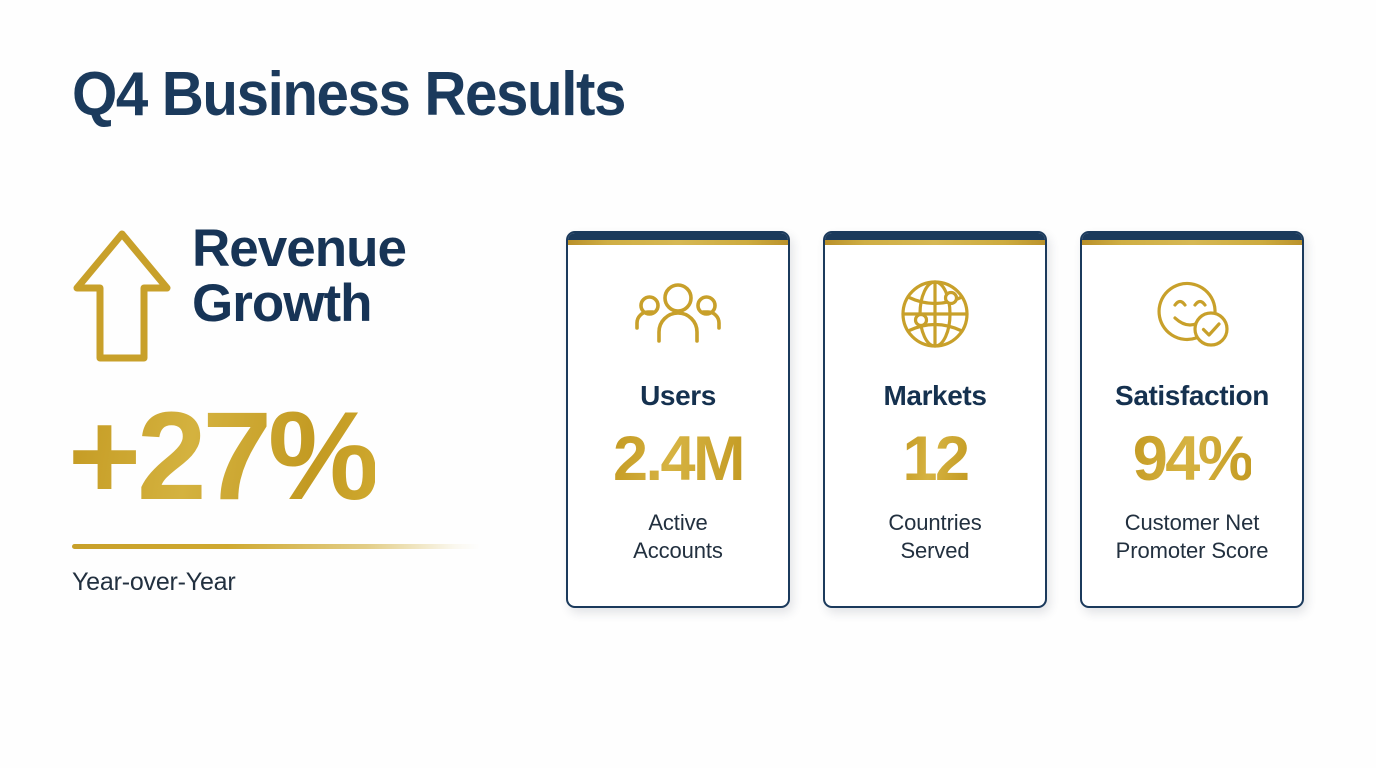  I want to click on revenue-growth-label: Revenue Growth, so click(357, 276).